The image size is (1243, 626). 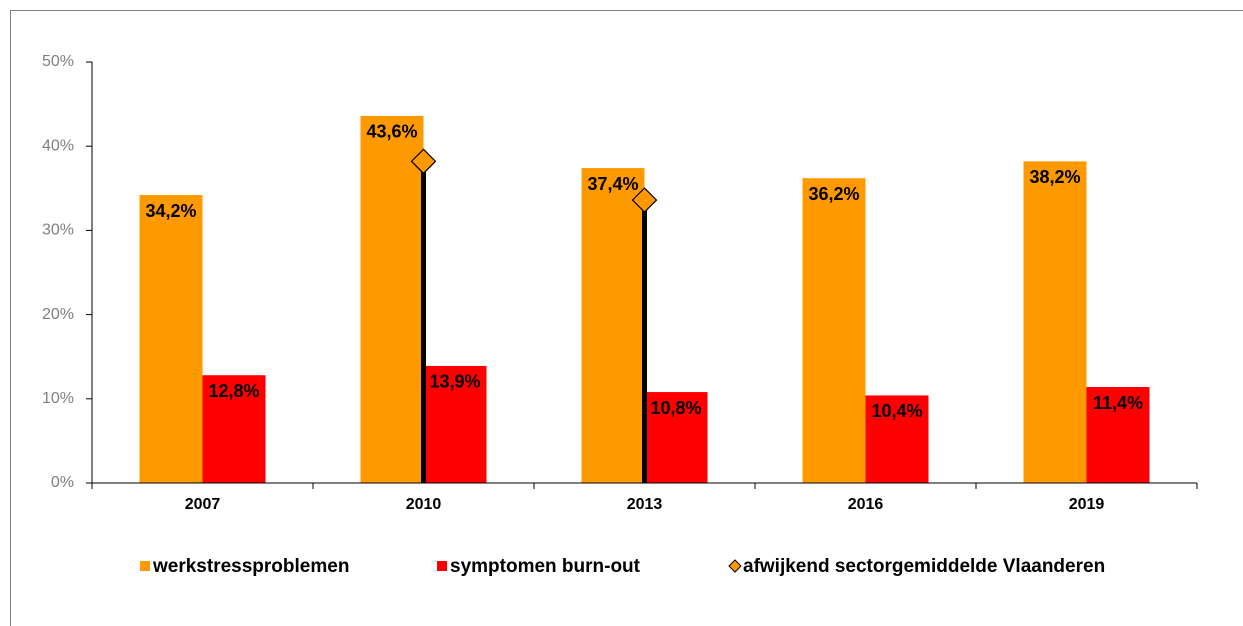 What do you see at coordinates (454, 382) in the screenshot?
I see `data-label: 13,9%` at bounding box center [454, 382].